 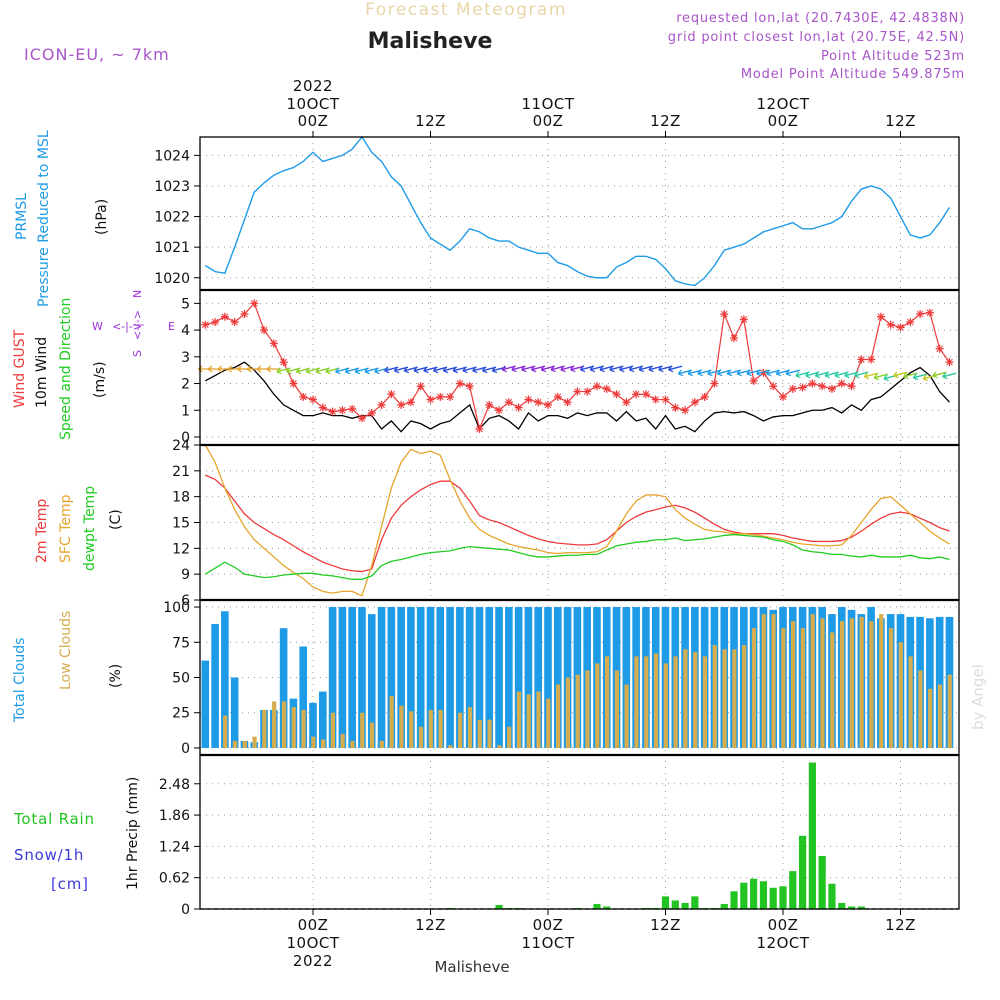 What do you see at coordinates (79, 528) in the screenshot?
I see `temp-labels: 2m Temp SFC Temp dewpt Temp (C)` at bounding box center [79, 528].